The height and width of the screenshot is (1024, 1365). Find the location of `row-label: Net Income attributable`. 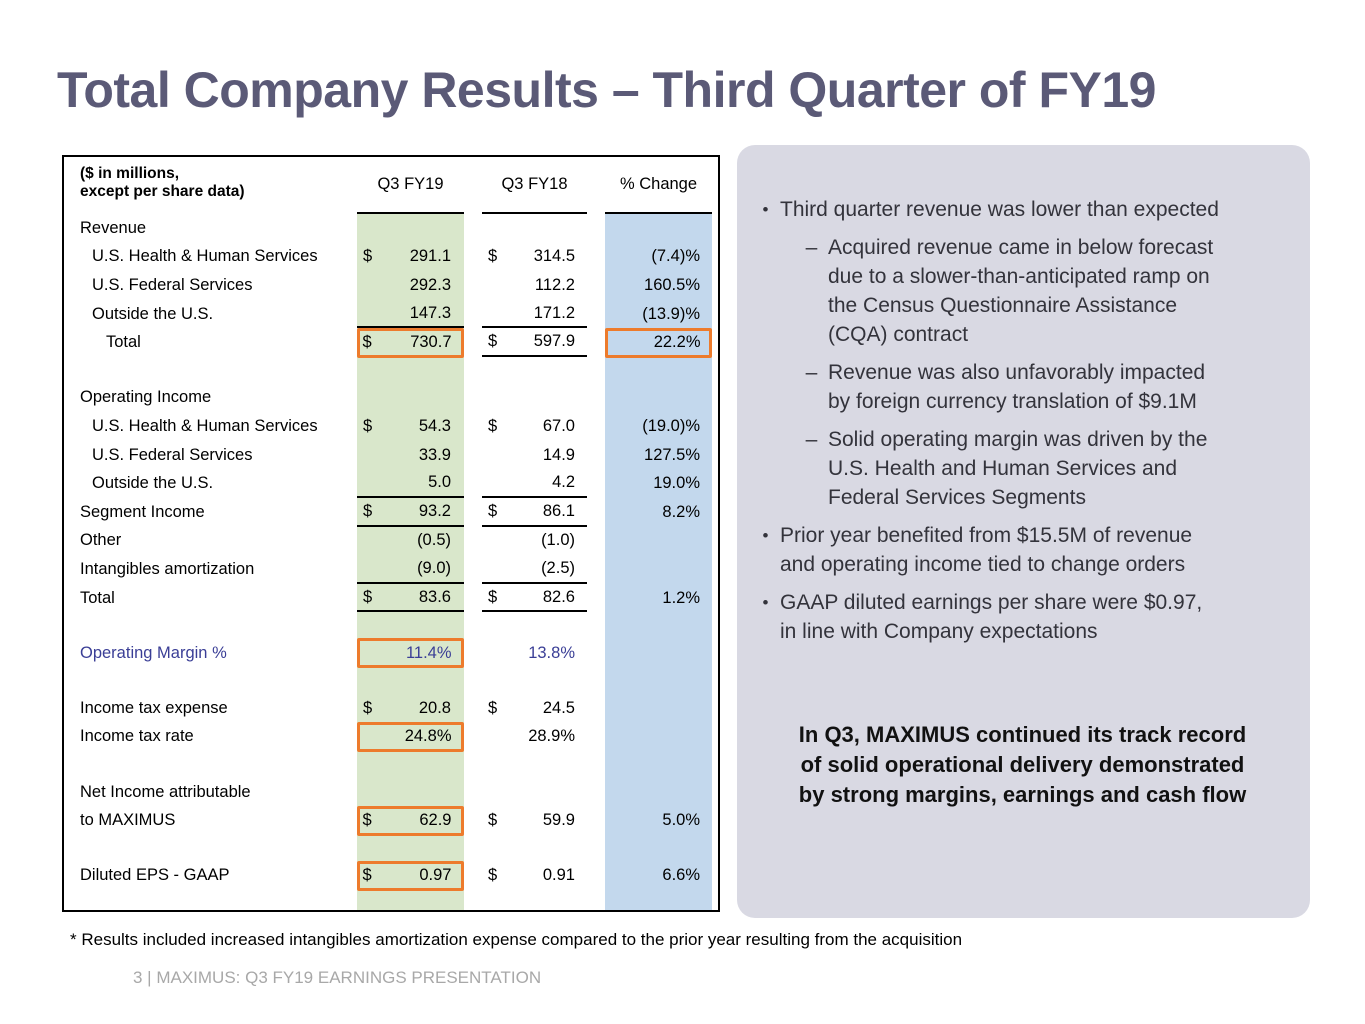

row-label: Net Income attributable is located at coordinates (165, 791).